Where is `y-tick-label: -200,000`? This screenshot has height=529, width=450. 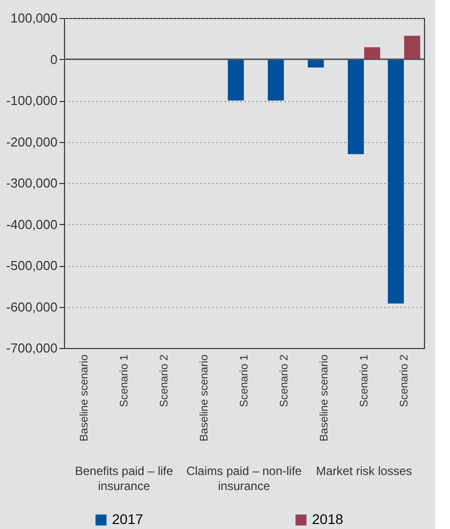
y-tick-label: -200,000 is located at coordinates (32, 142).